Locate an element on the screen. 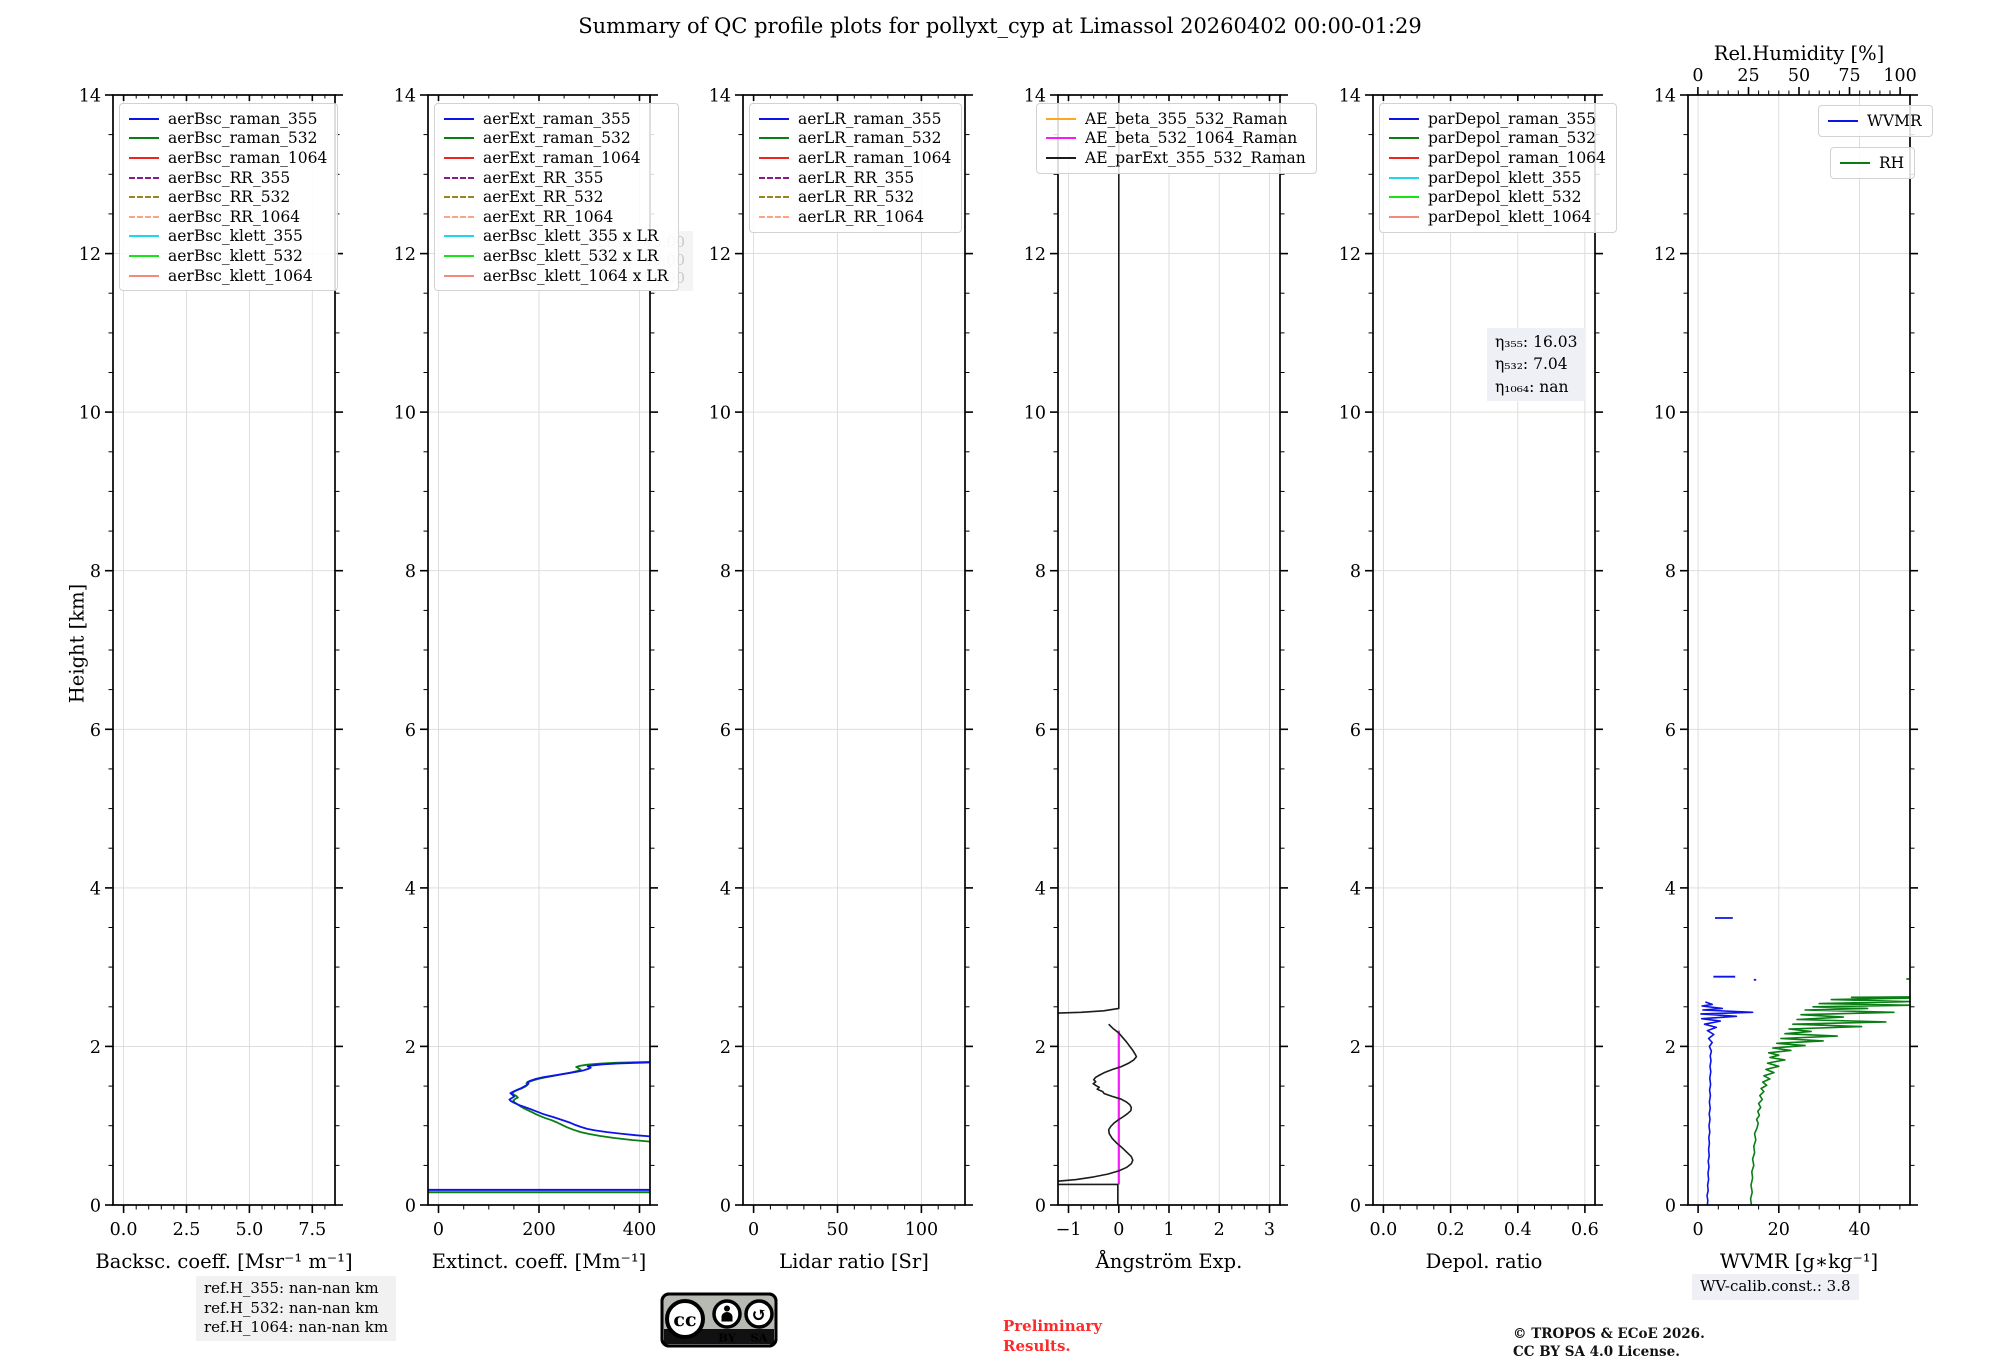  x-tick-label: 3 is located at coordinates (1269, 1230).